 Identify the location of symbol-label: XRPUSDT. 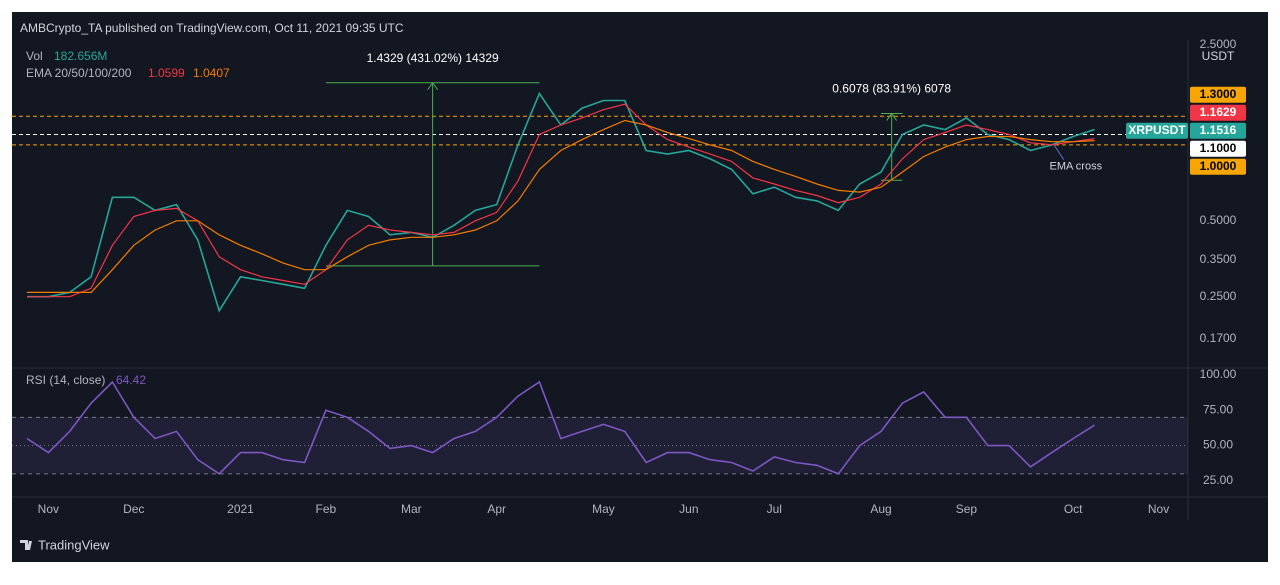
(1157, 130).